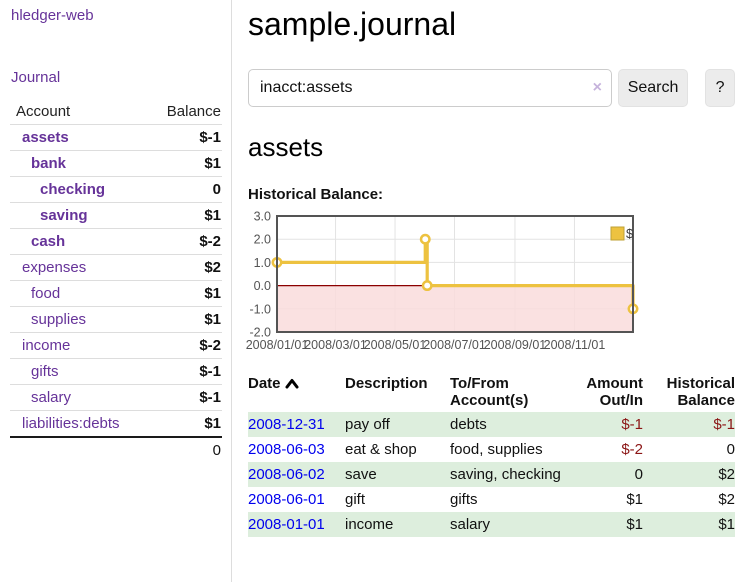  Describe the element at coordinates (116, 345) in the screenshot. I see `account-row-income: income $-2` at that location.